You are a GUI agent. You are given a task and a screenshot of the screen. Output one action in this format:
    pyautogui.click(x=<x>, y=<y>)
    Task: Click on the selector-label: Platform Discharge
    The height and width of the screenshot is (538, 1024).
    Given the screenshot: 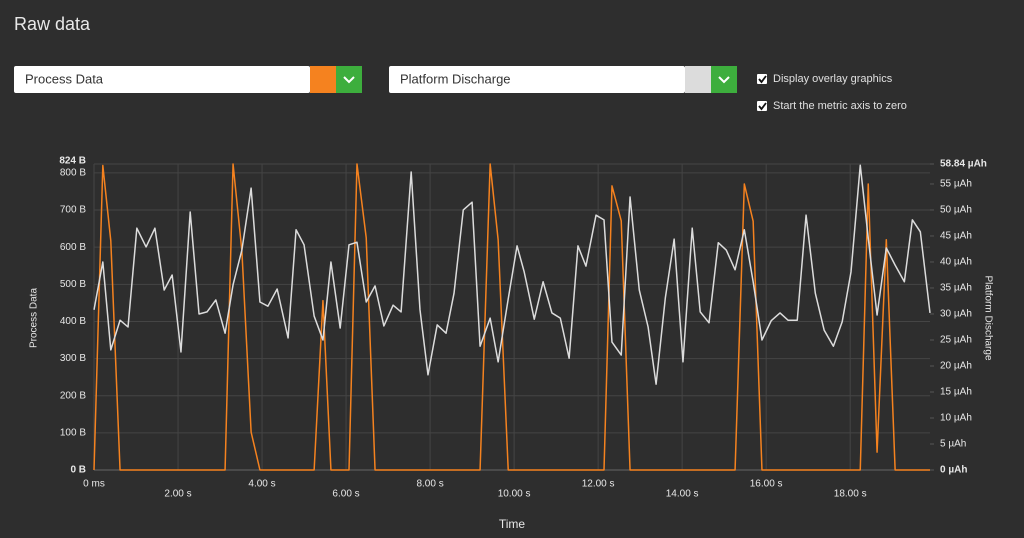 What is the action you would take?
    pyautogui.click(x=455, y=78)
    